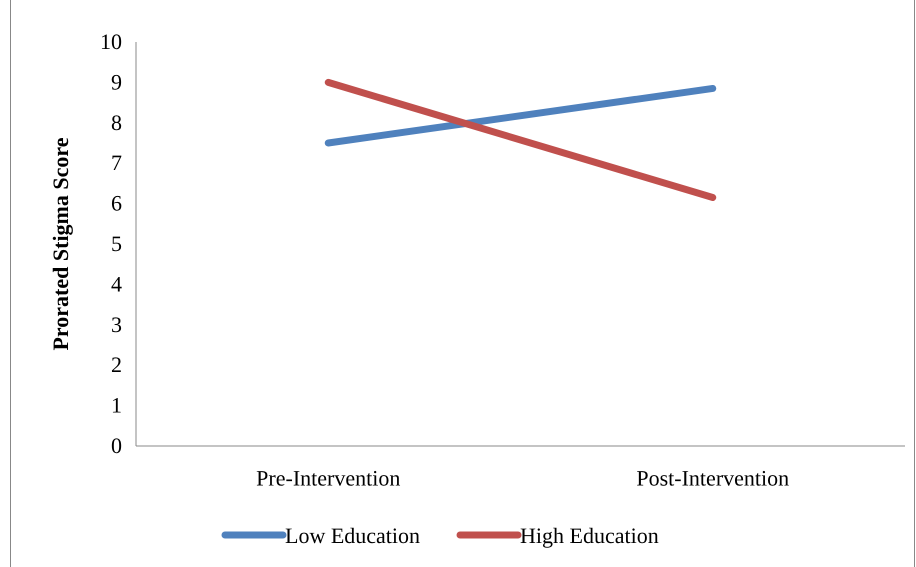 The width and height of the screenshot is (916, 567). I want to click on y-tick-label: 5, so click(116, 243).